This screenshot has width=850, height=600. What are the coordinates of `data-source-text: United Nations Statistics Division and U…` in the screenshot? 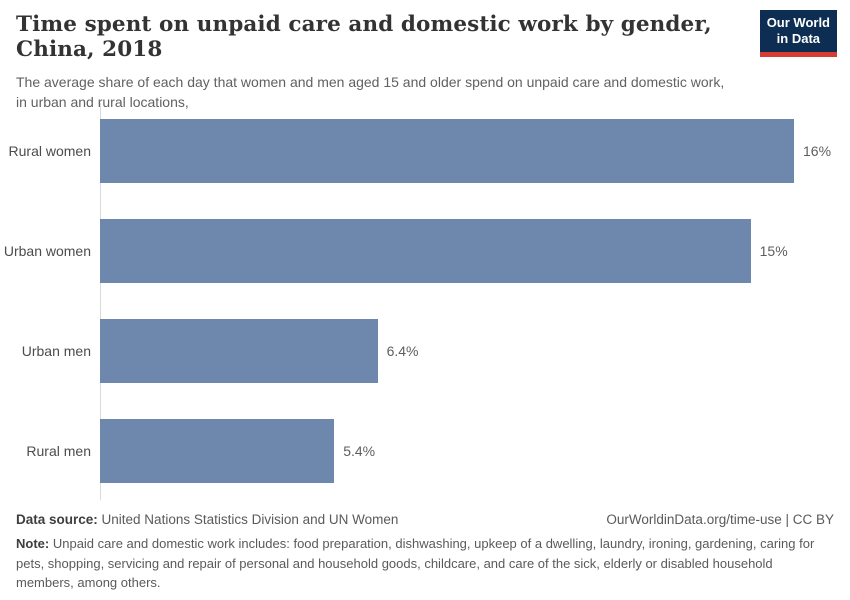 It's located at (250, 519).